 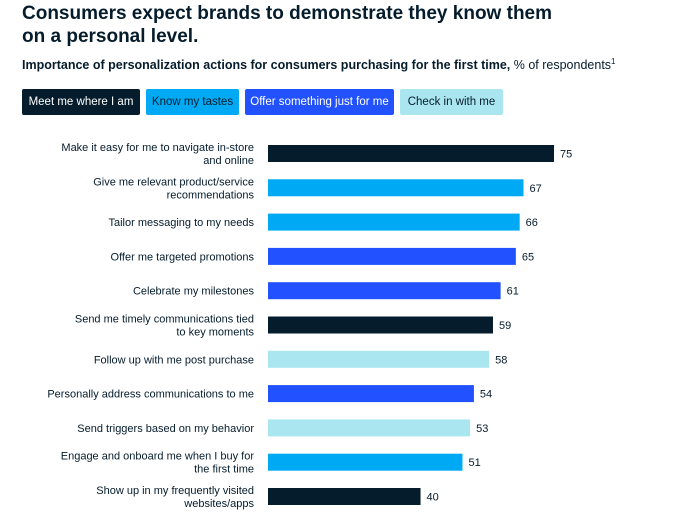 I want to click on category-label-6-line-0: Follow up with me post purchase, so click(x=174, y=360).